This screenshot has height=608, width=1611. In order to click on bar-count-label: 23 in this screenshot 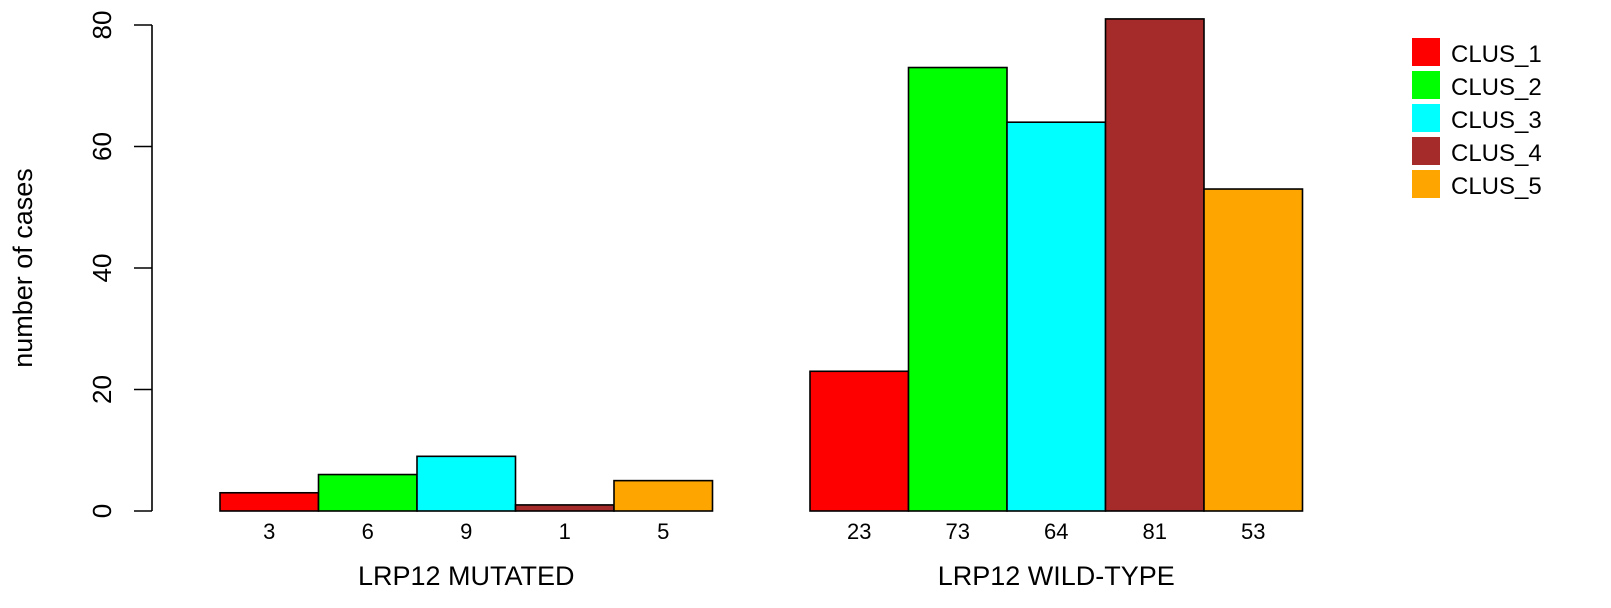, I will do `click(859, 531)`.